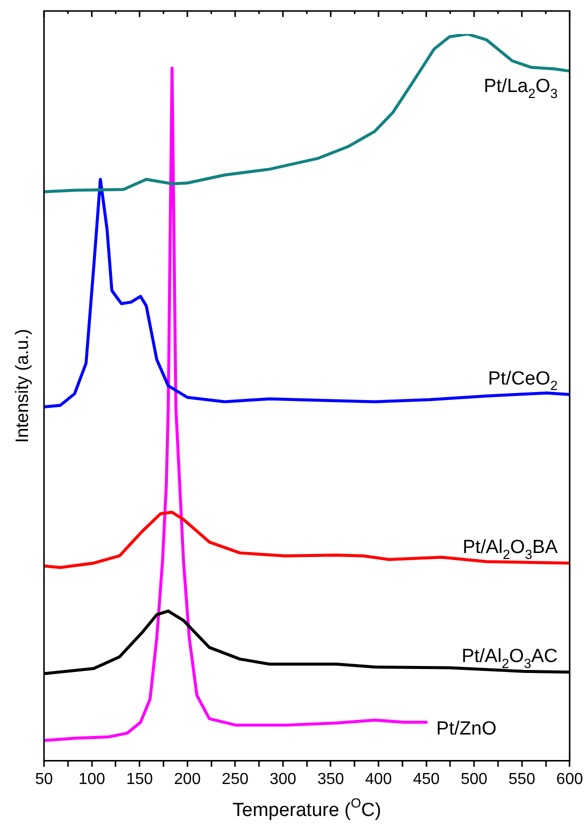 This screenshot has width=586, height=830. What do you see at coordinates (92, 779) in the screenshot?
I see `x-tick-label: 100` at bounding box center [92, 779].